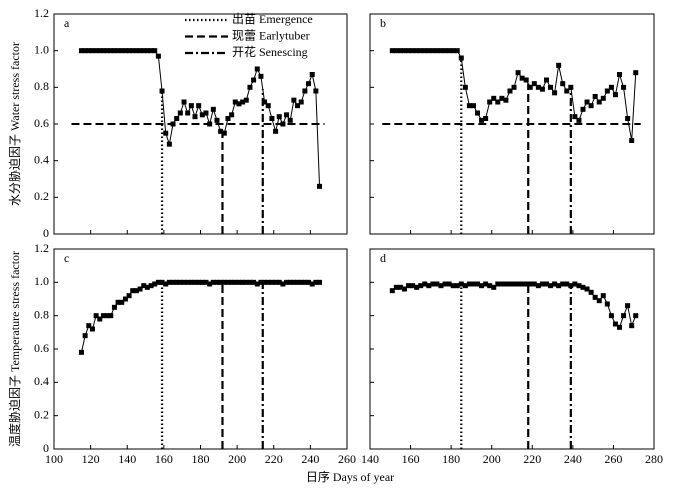  Describe the element at coordinates (272, 19) in the screenshot. I see `legend-label: 出苗 Emergence` at that location.